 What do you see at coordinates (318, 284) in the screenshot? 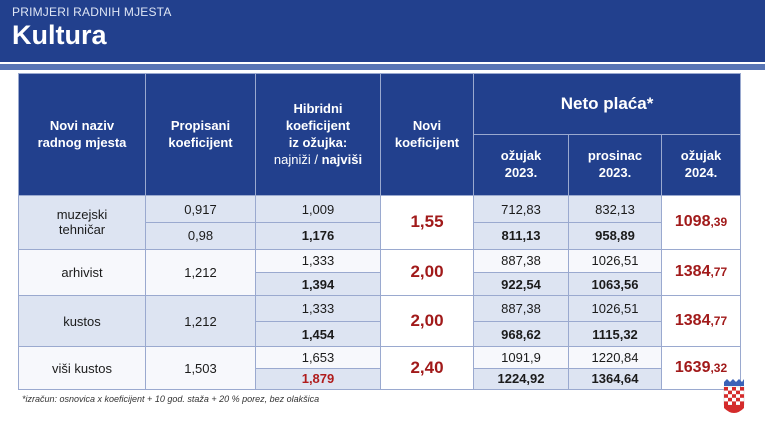
I see `row-hybrid-max: 1,394` at bounding box center [318, 284].